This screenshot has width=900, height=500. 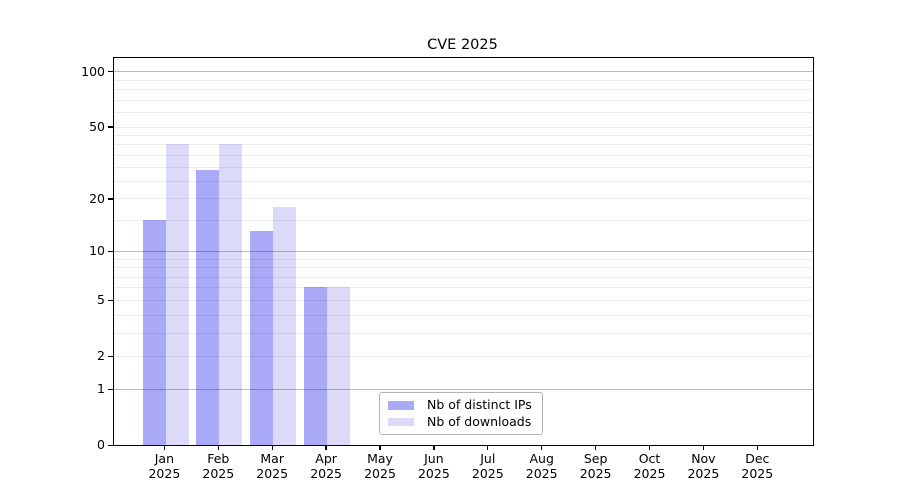 I want to click on y-tick-label: 1, so click(x=101, y=389).